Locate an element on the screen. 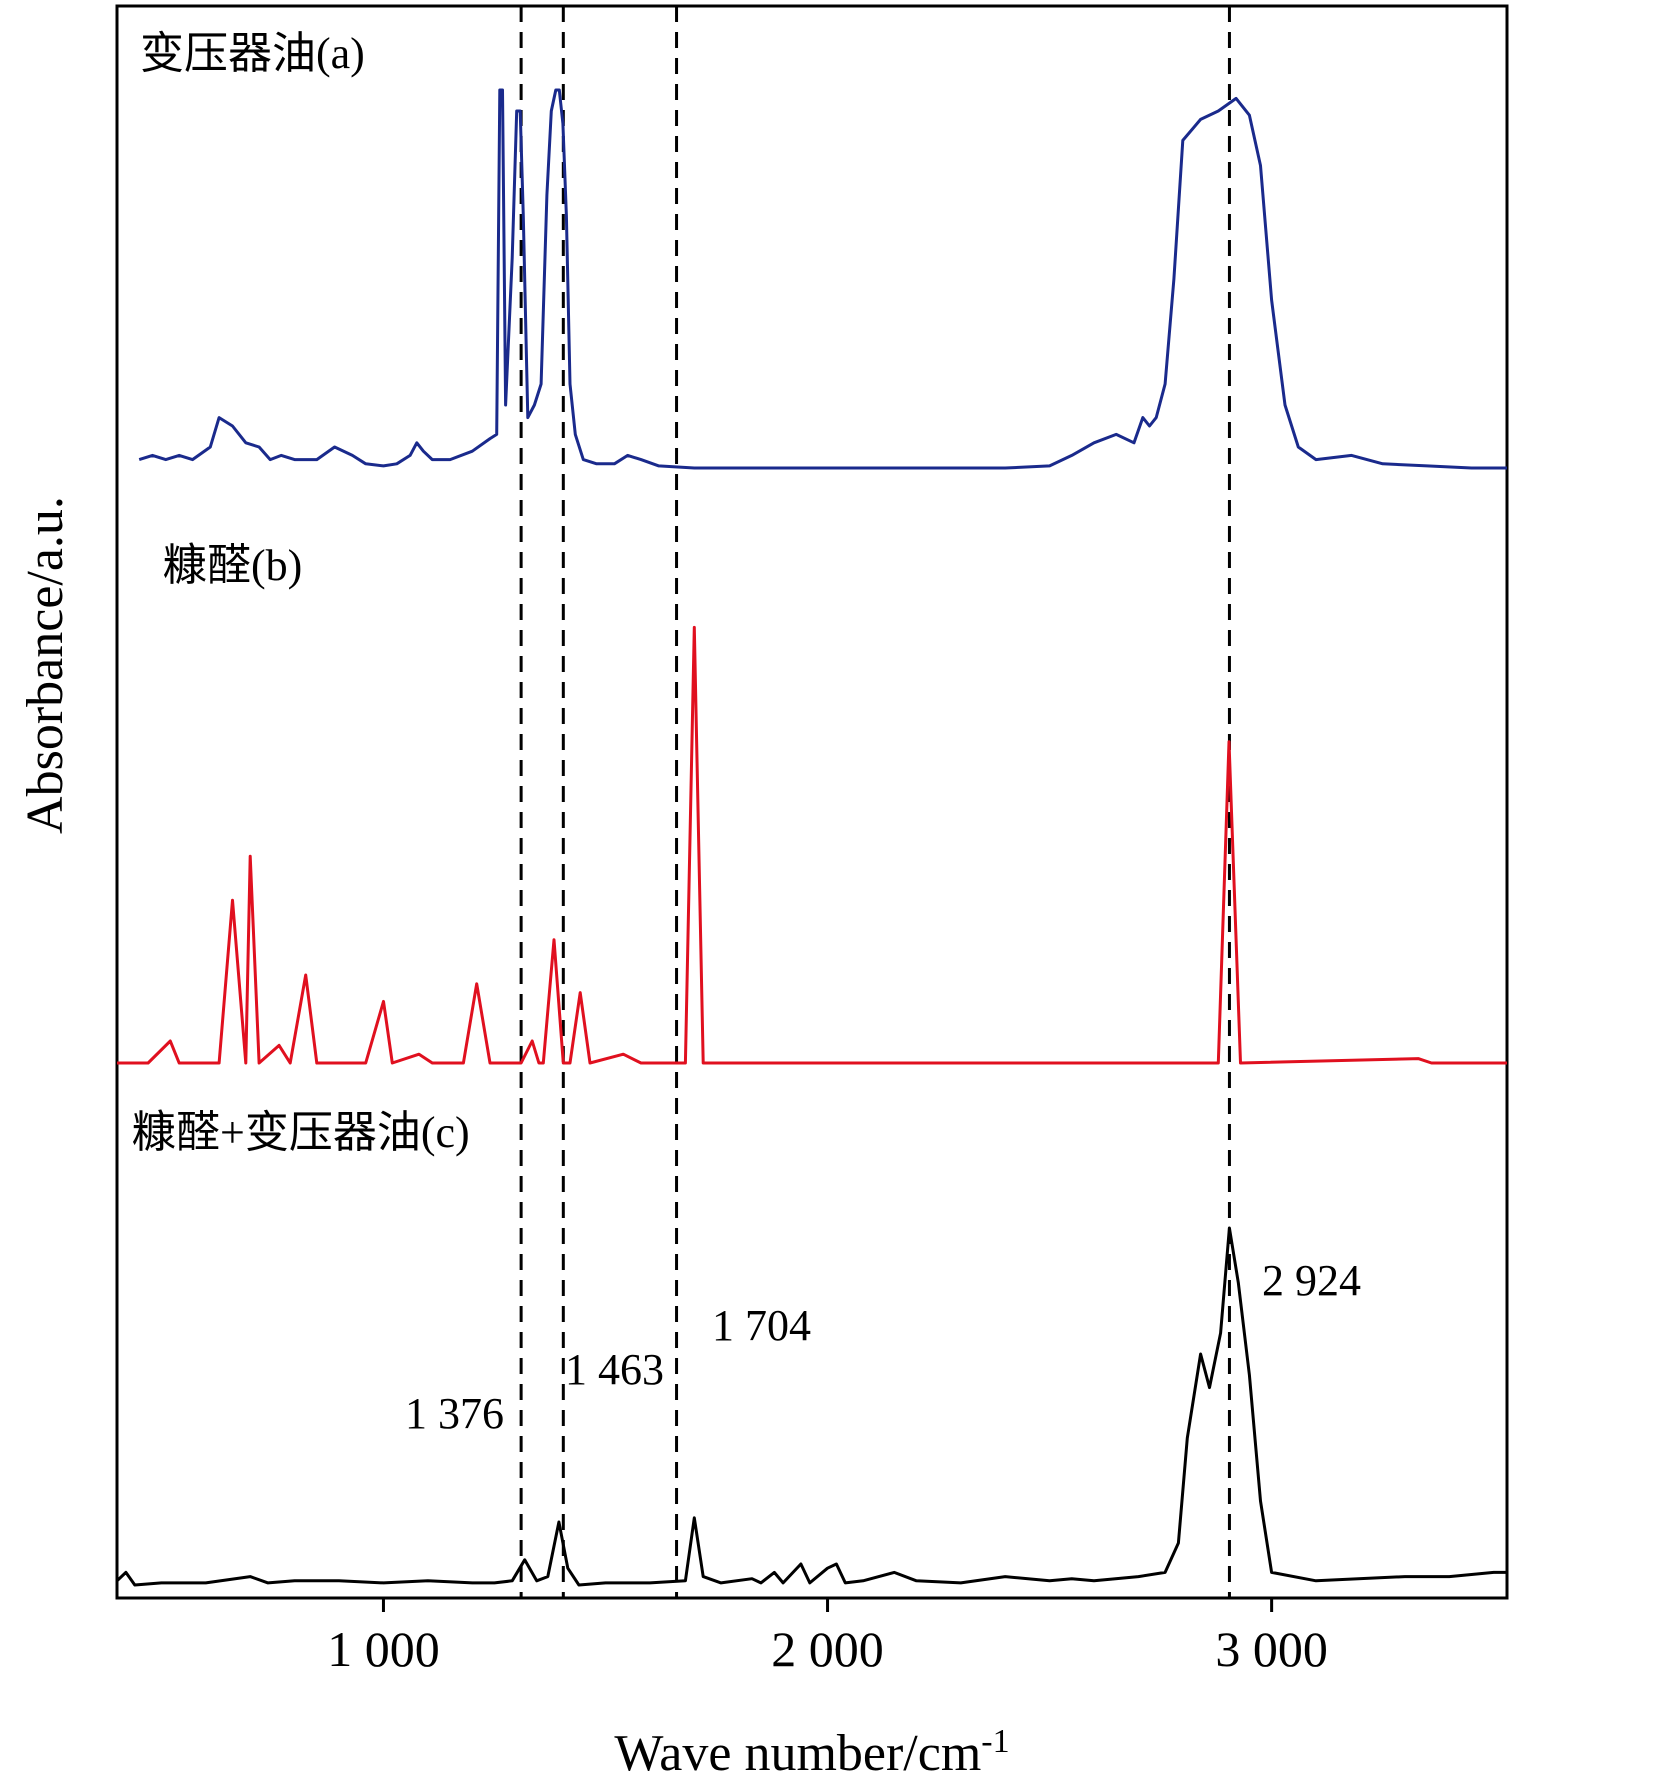 Image resolution: width=1663 pixels, height=1788 pixels. series-label-c: 糠醛+变压器油(c) is located at coordinates (301, 1132).